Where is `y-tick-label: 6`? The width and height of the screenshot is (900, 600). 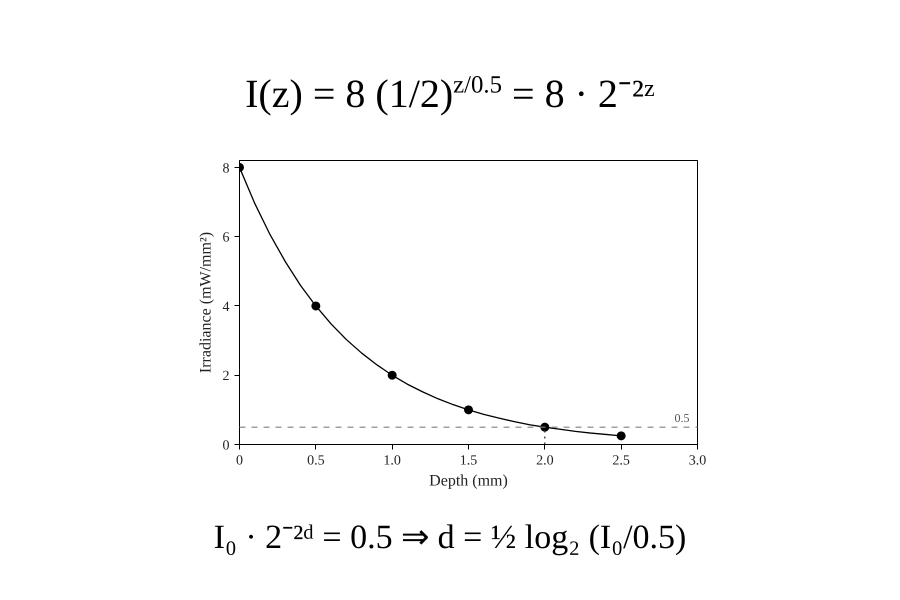 y-tick-label: 6 is located at coordinates (226, 238).